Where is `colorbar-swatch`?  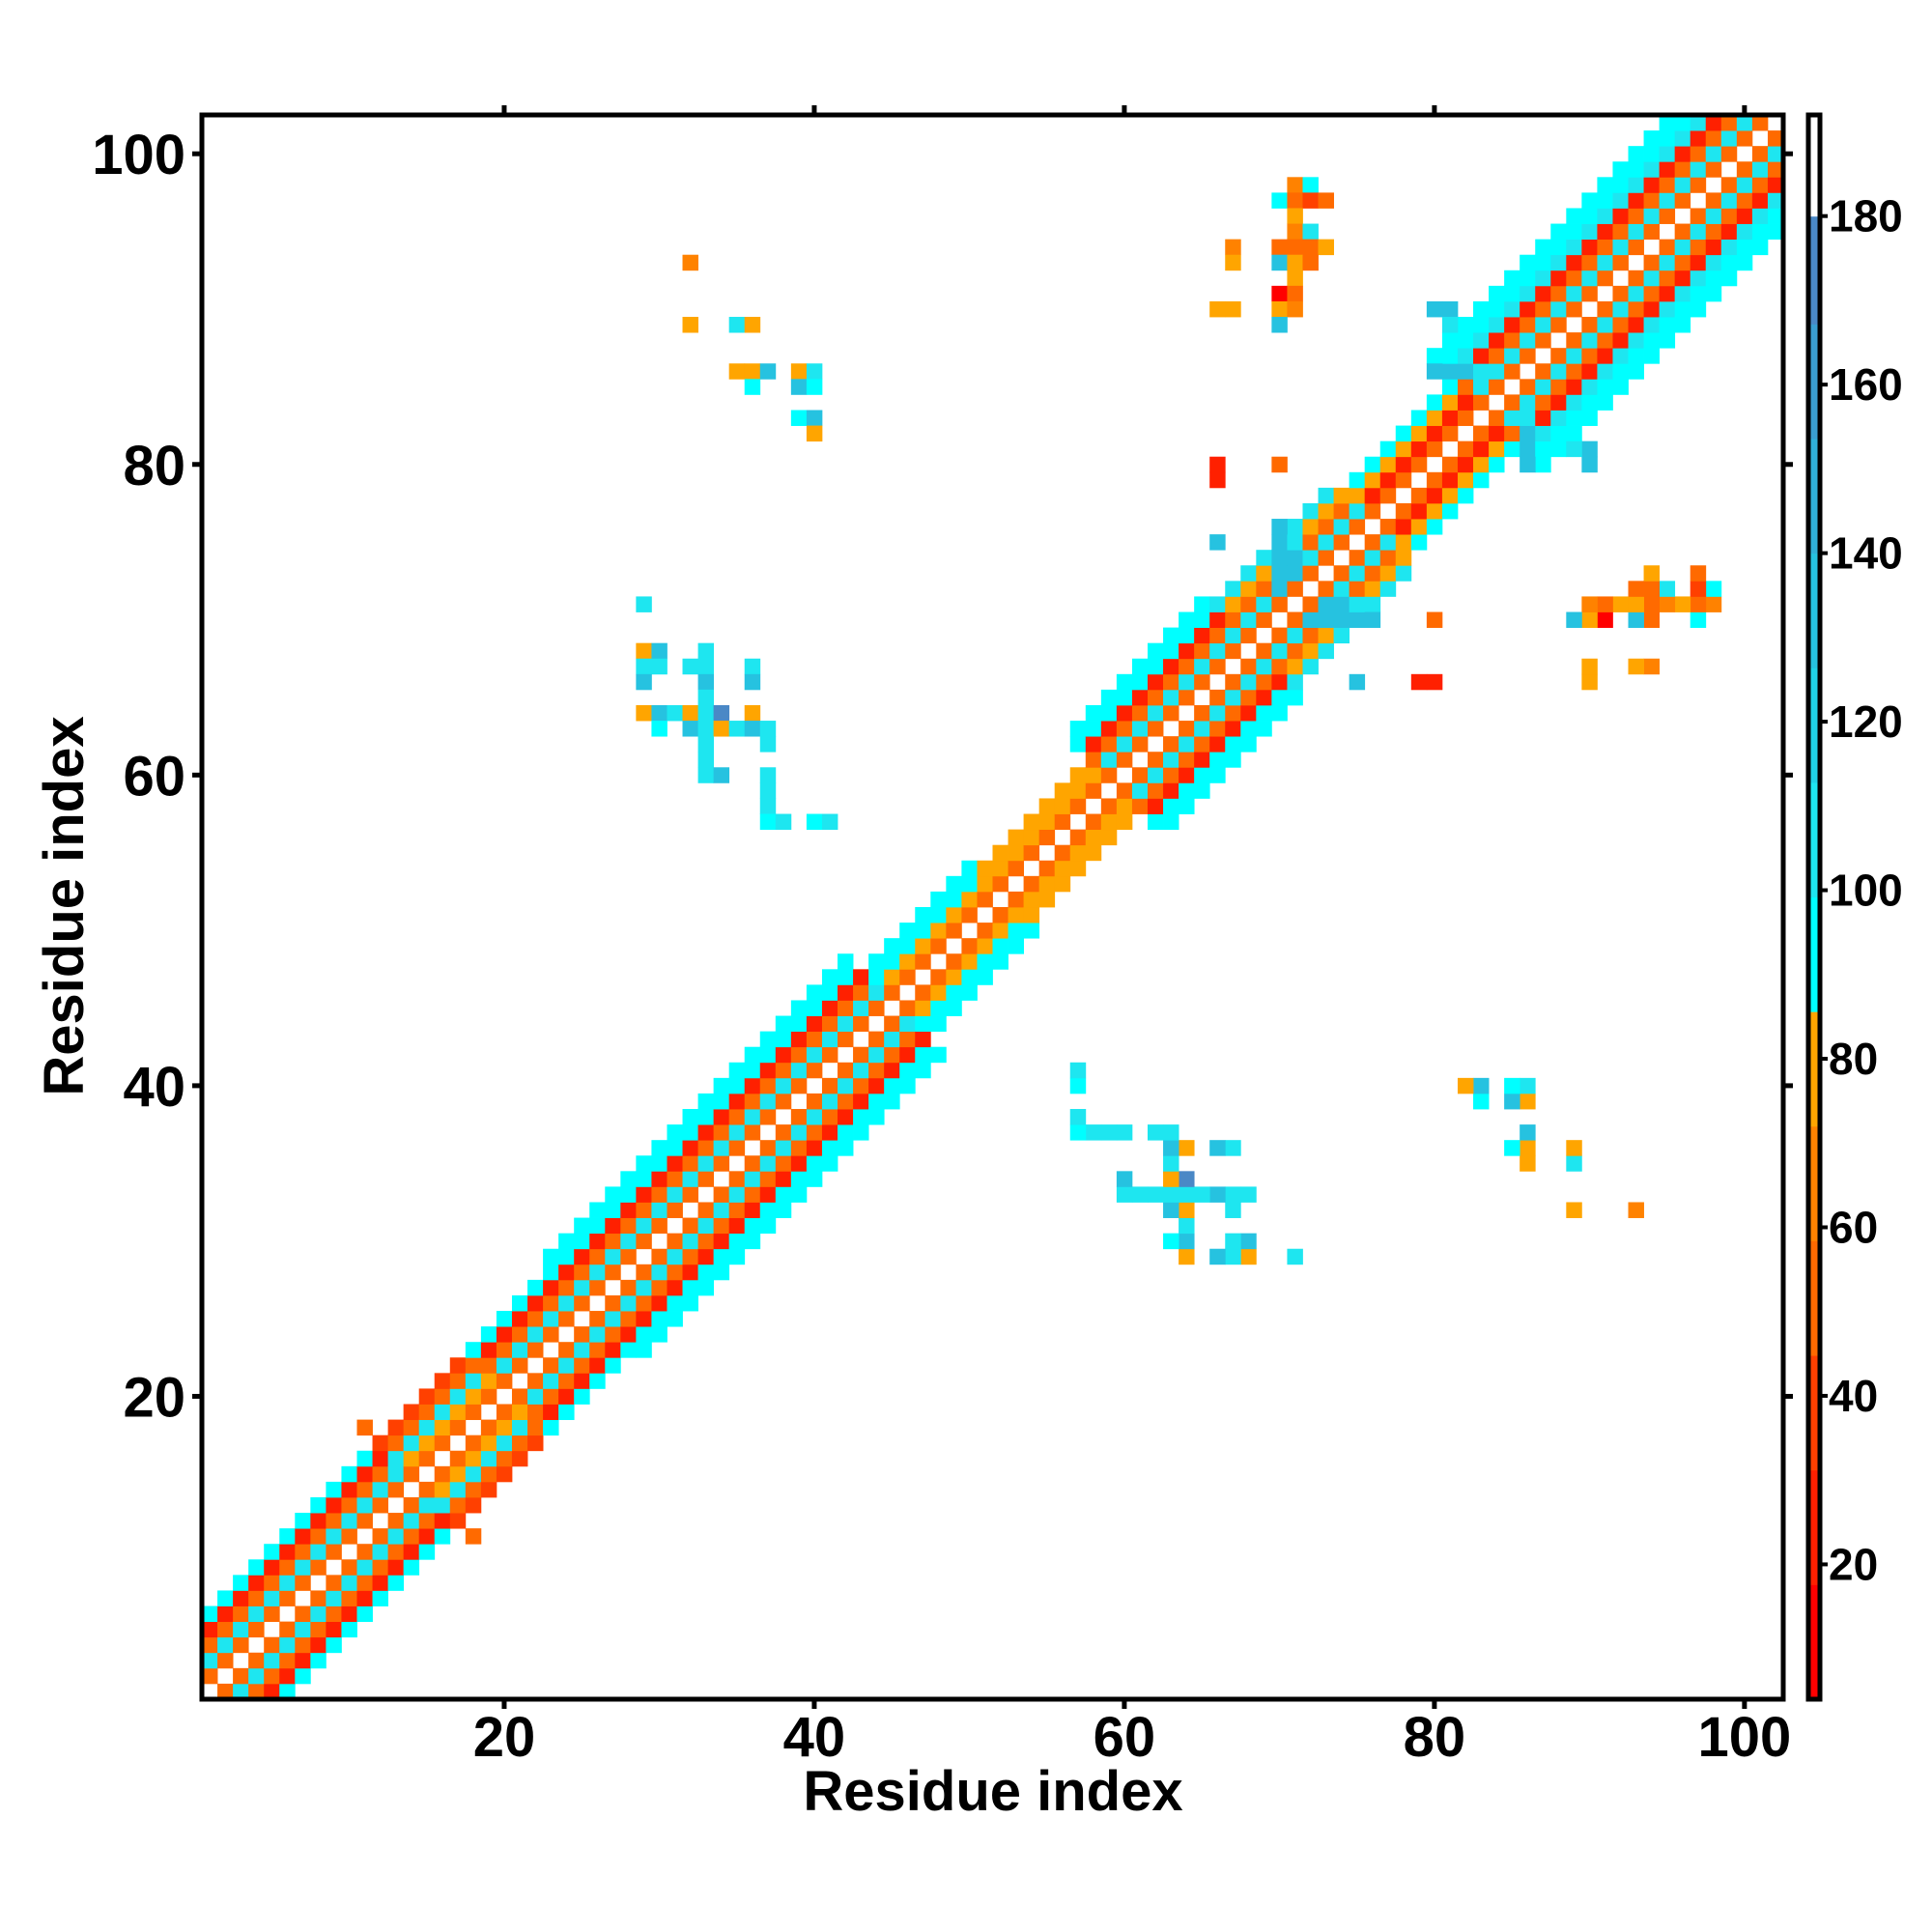 colorbar-swatch is located at coordinates (1814, 1183).